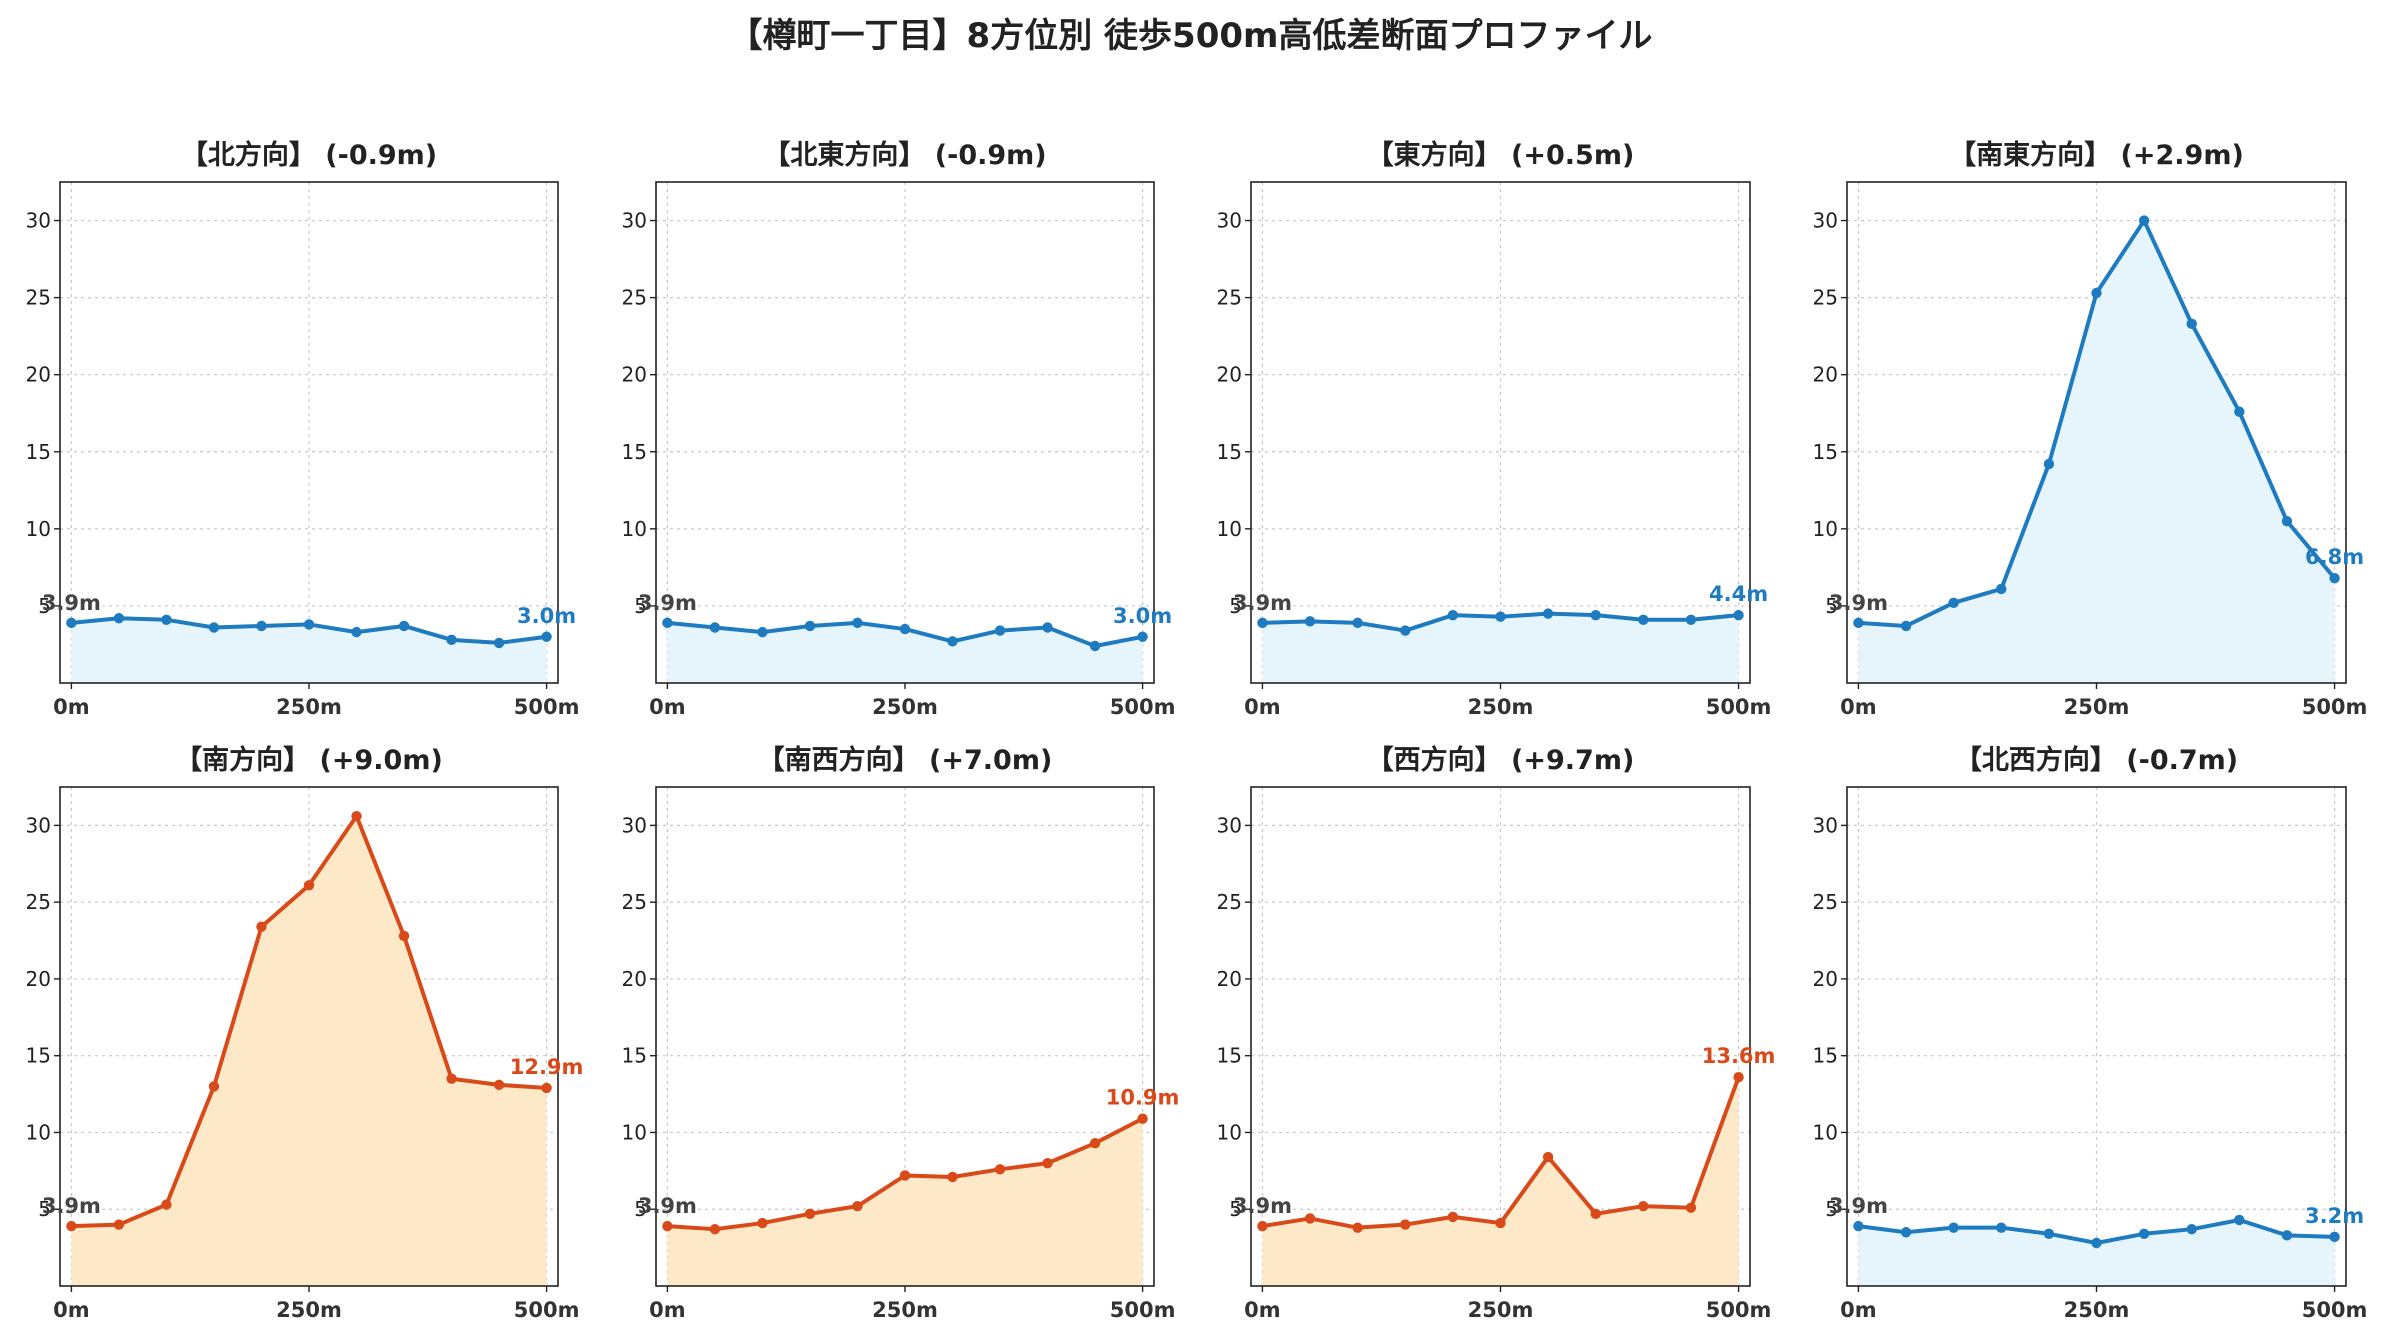  What do you see at coordinates (1190, 36) in the screenshot?
I see `figure-title: 【樽町一丁目】8方位別 徒歩500m高低差断面プロファイル` at bounding box center [1190, 36].